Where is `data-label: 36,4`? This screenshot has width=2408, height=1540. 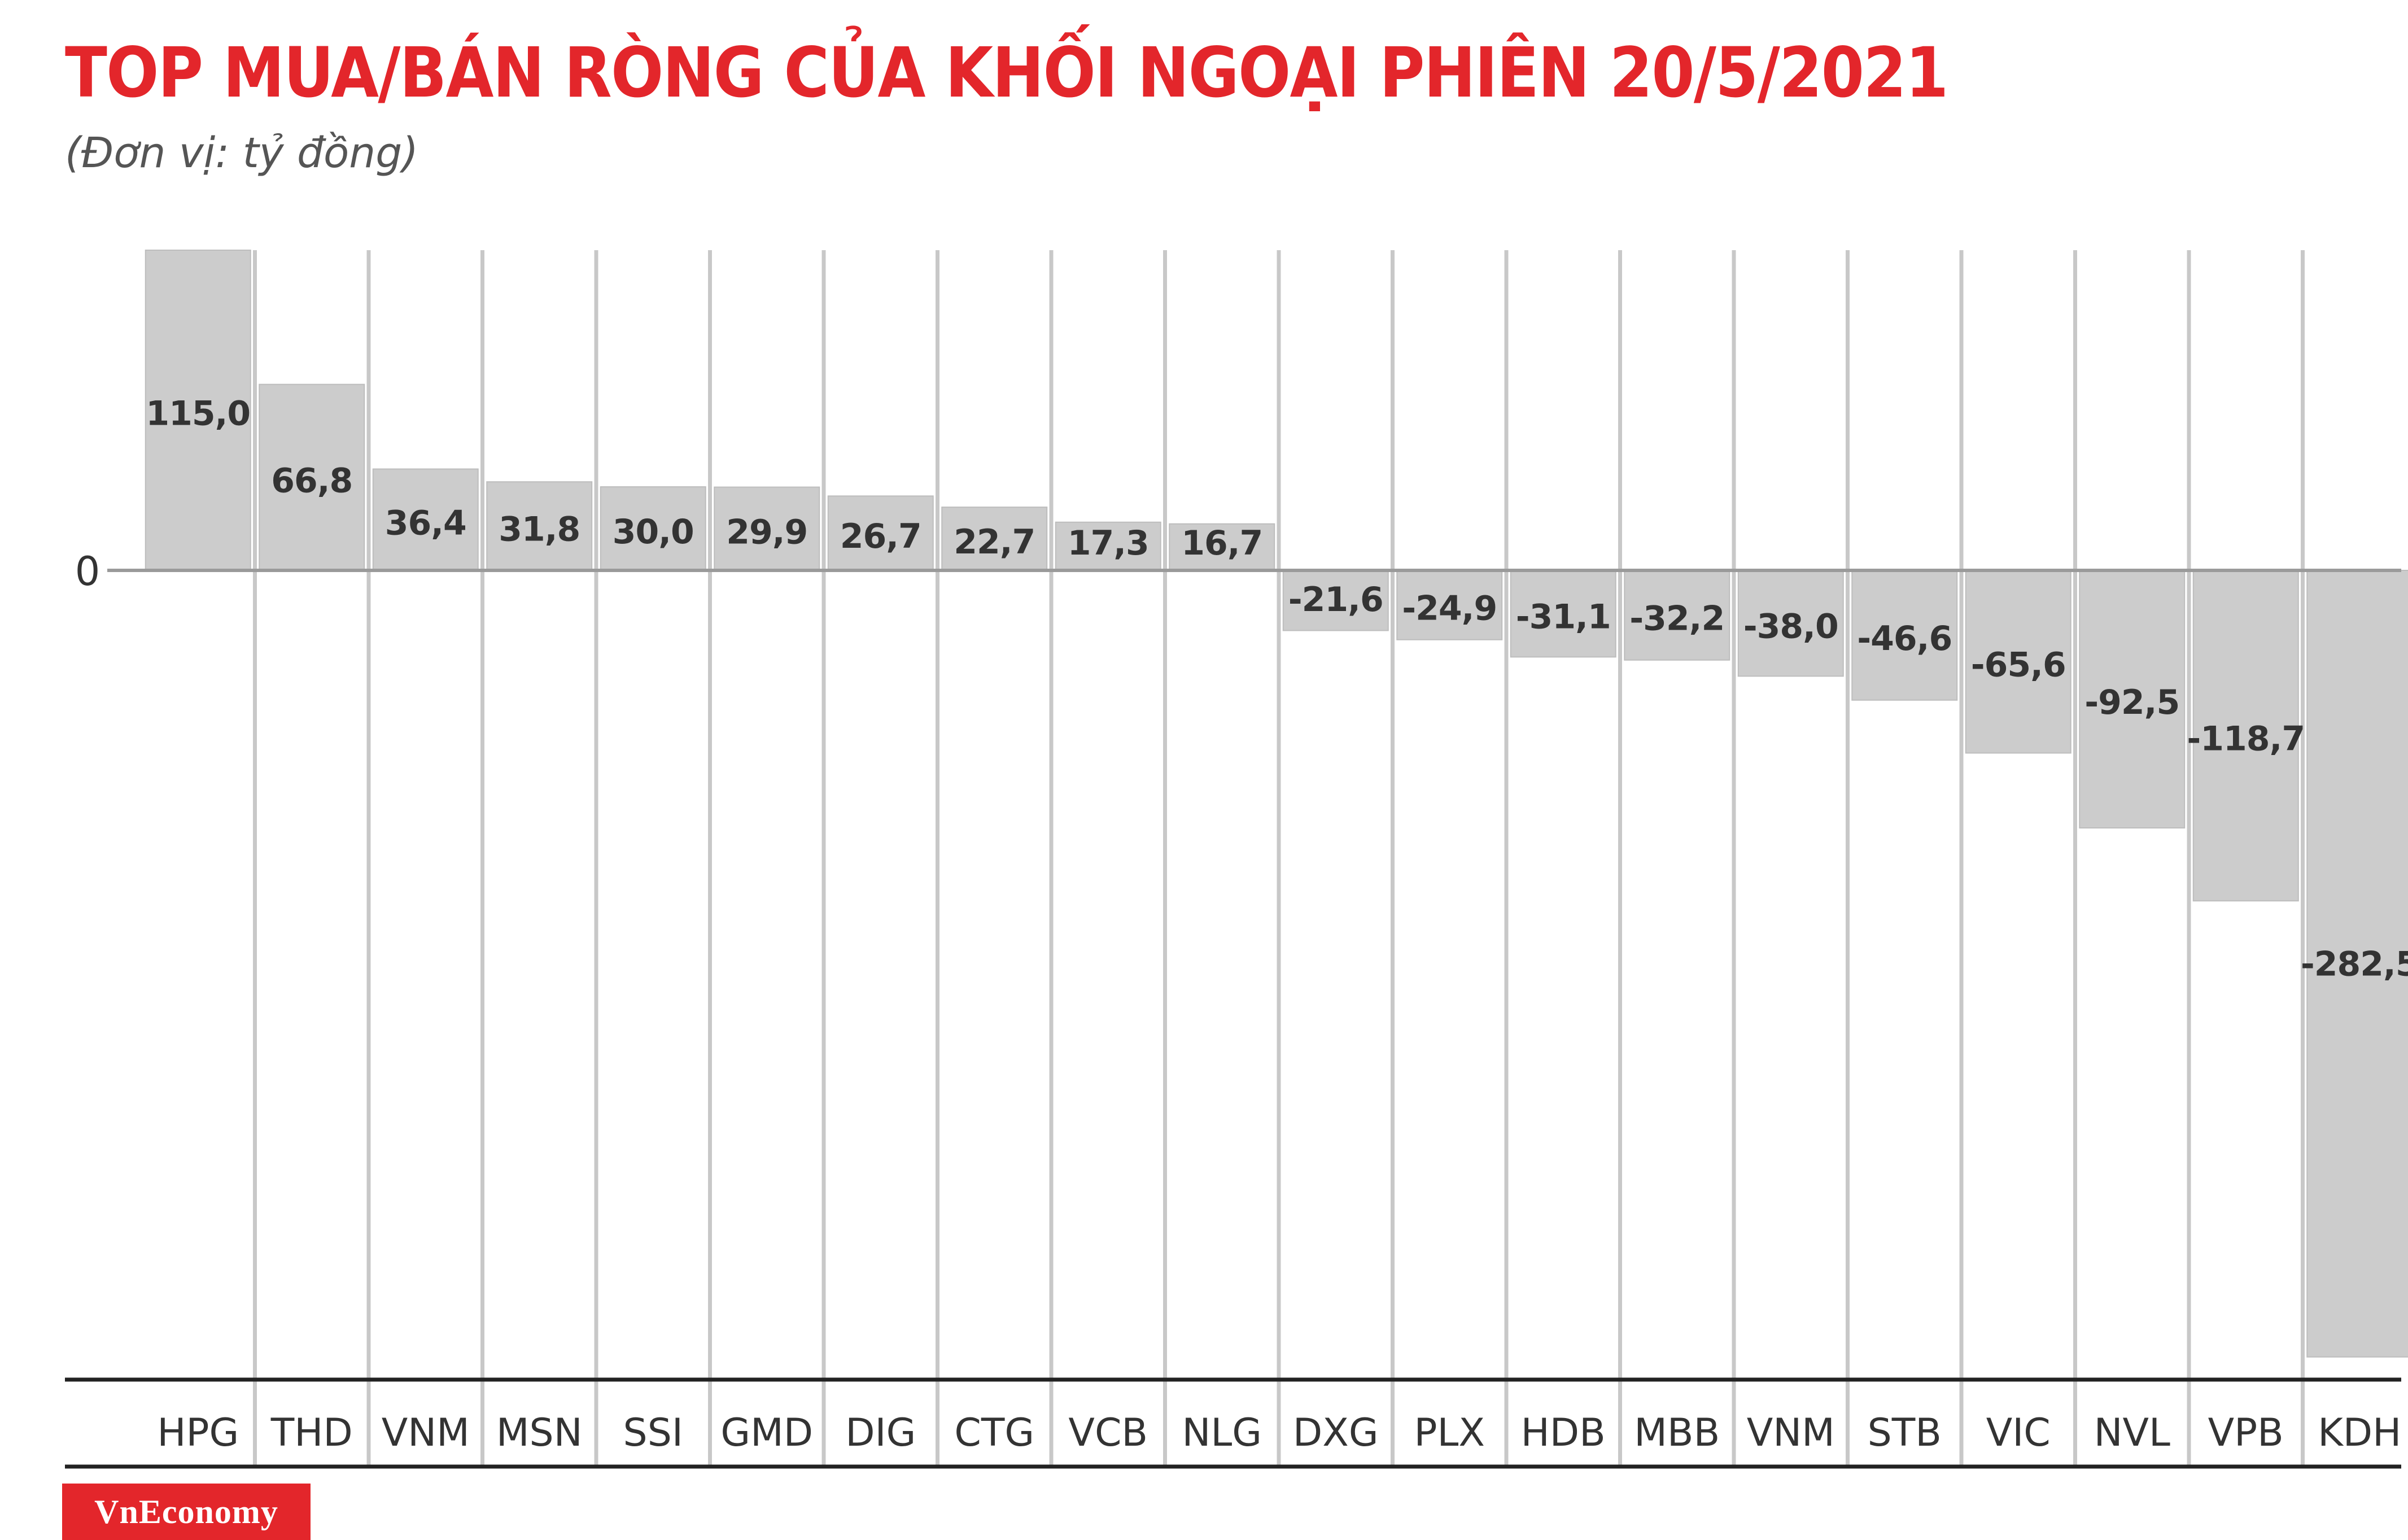 data-label: 36,4 is located at coordinates (425, 523).